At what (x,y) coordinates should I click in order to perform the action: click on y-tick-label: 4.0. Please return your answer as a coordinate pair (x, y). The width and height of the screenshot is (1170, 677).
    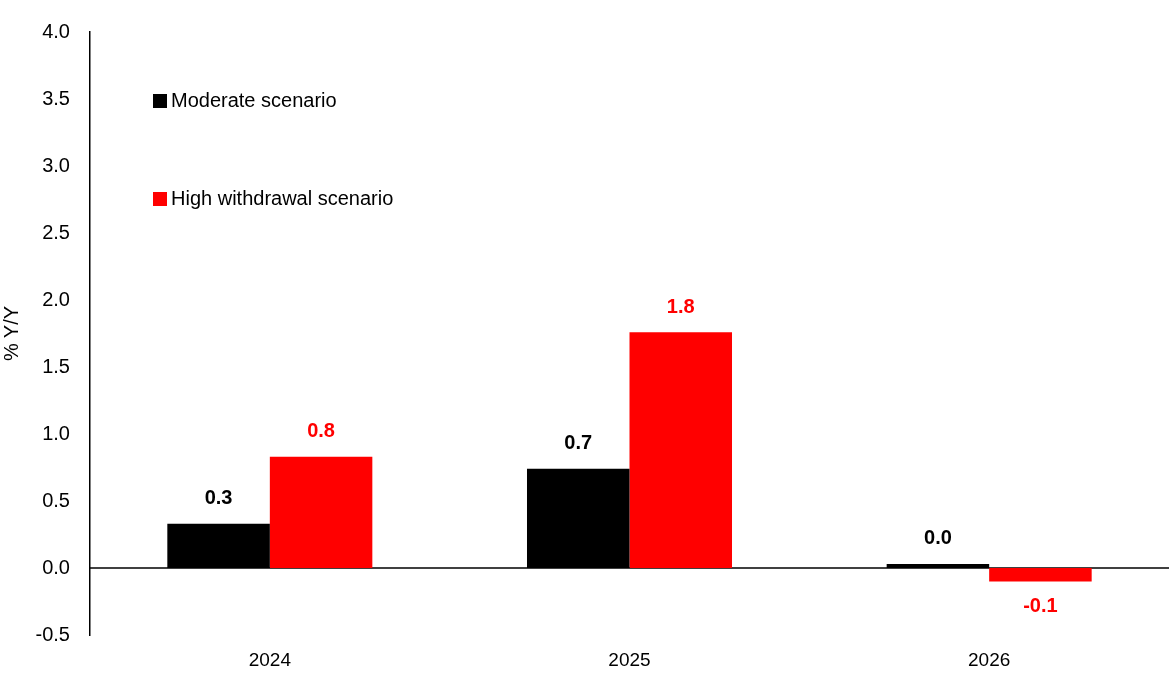
    Looking at the image, I should click on (56, 30).